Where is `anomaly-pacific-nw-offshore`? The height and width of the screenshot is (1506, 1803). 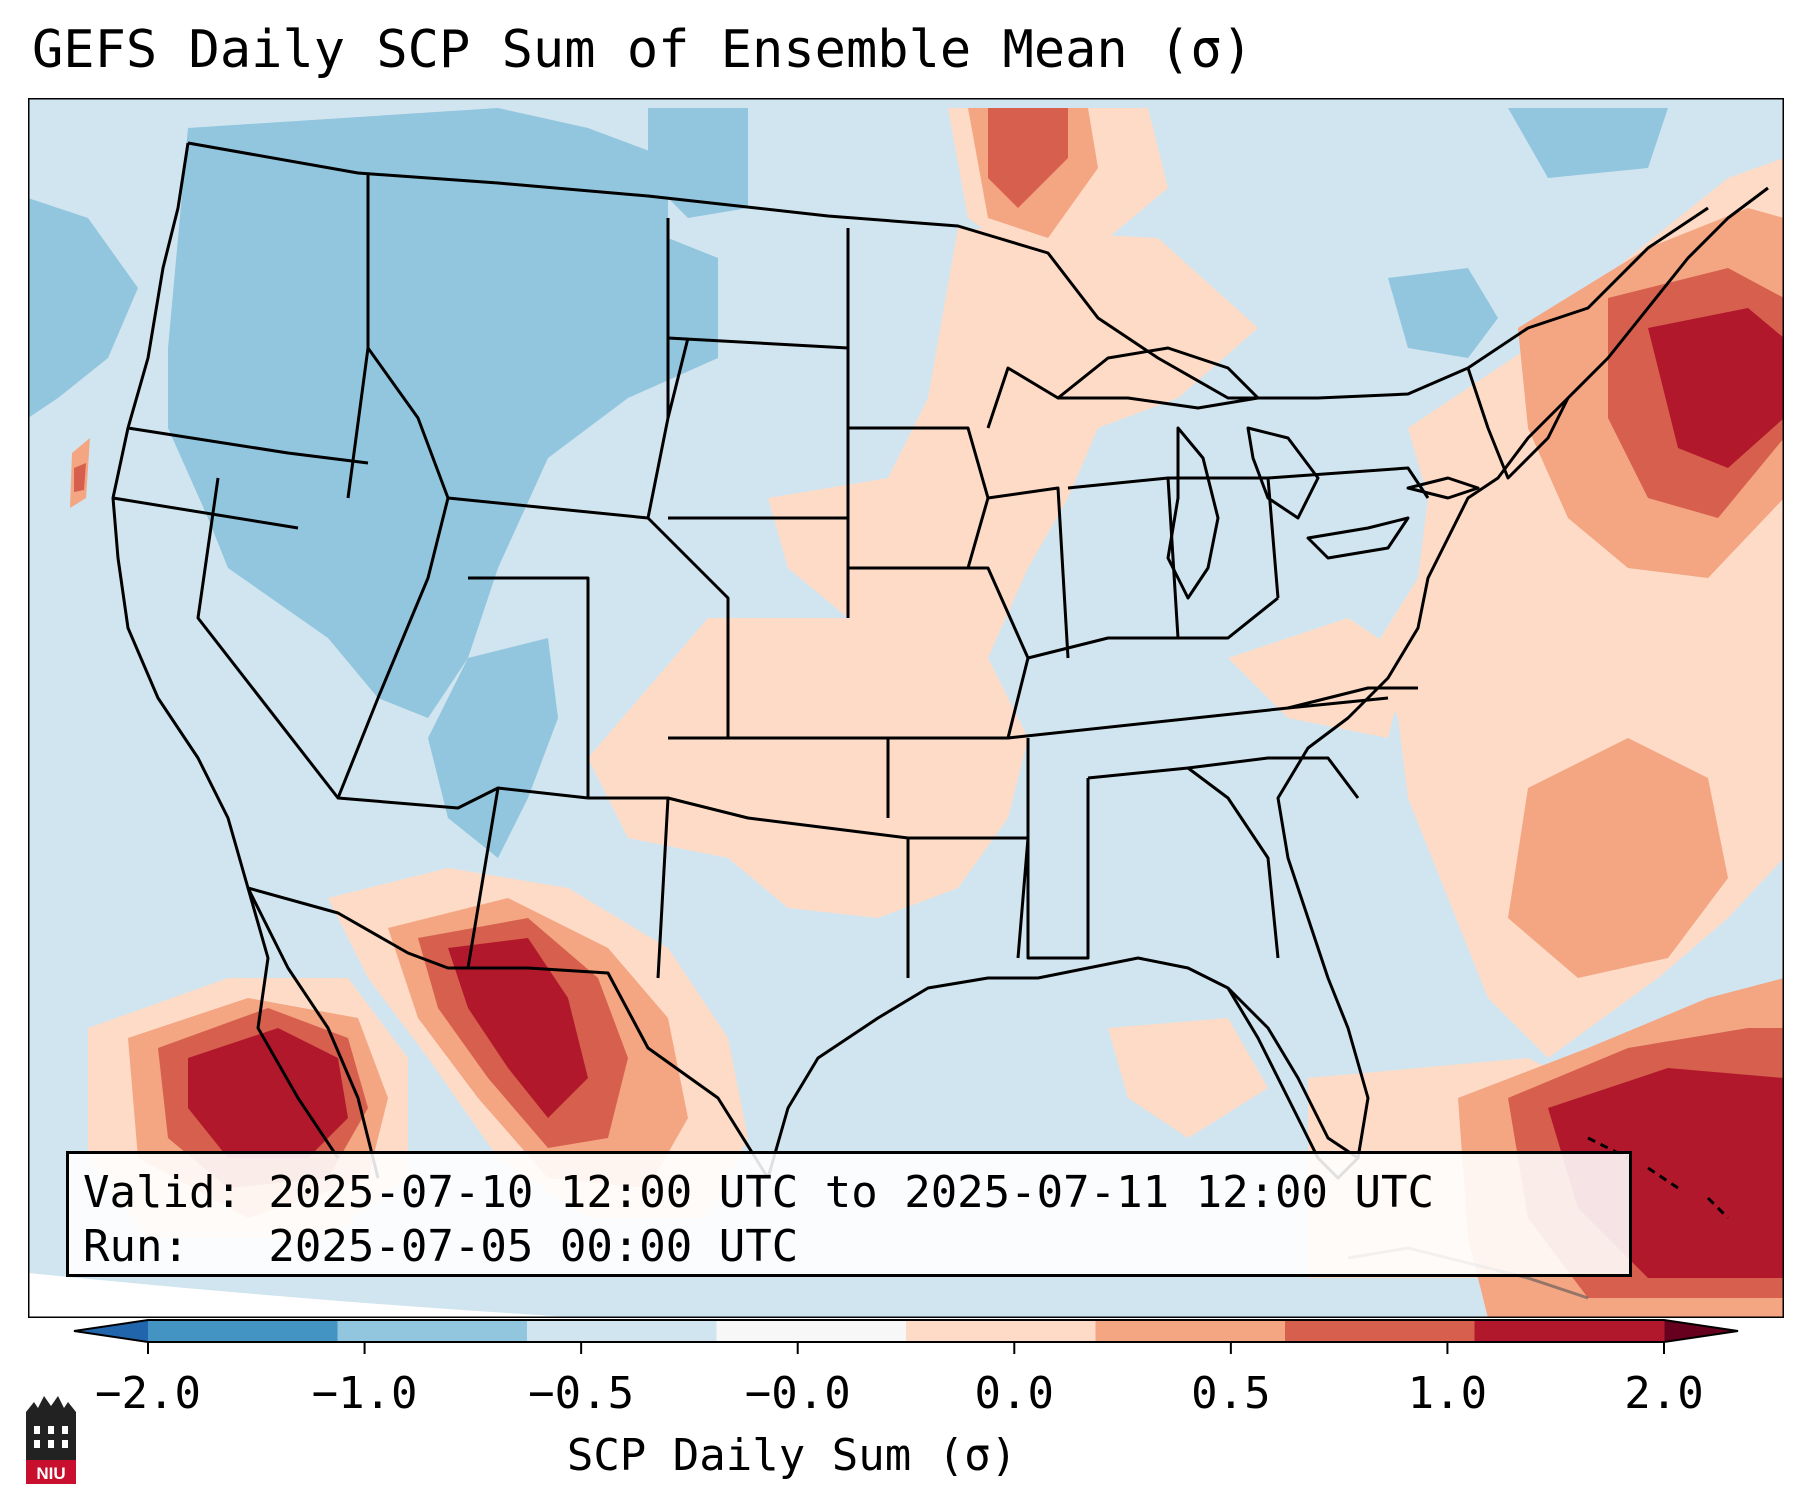
anomaly-pacific-nw-offshore is located at coordinates (83, 308).